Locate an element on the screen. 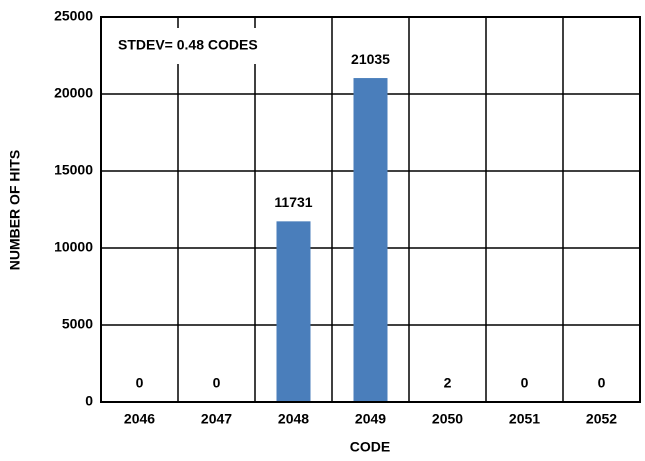 The height and width of the screenshot is (461, 645). data-label: 11731 is located at coordinates (293, 202).